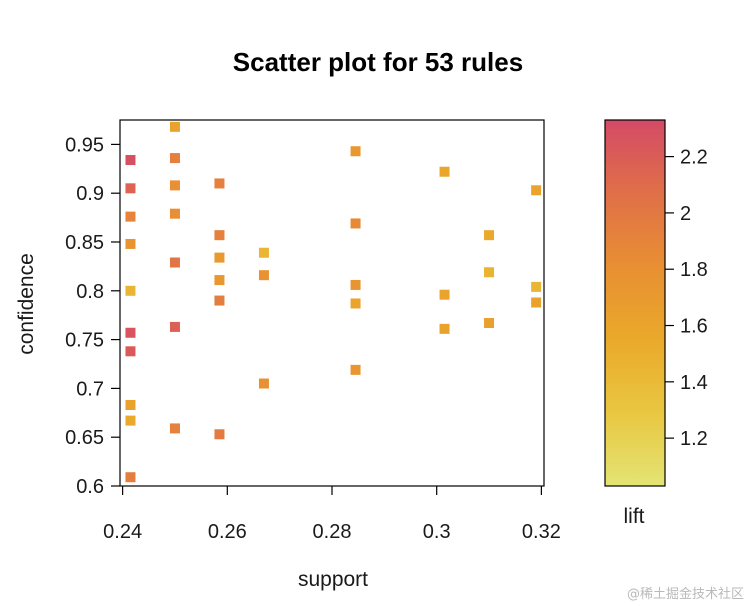 This screenshot has height=606, width=756. What do you see at coordinates (694, 327) in the screenshot?
I see `legend-tick-label: 1.6` at bounding box center [694, 327].